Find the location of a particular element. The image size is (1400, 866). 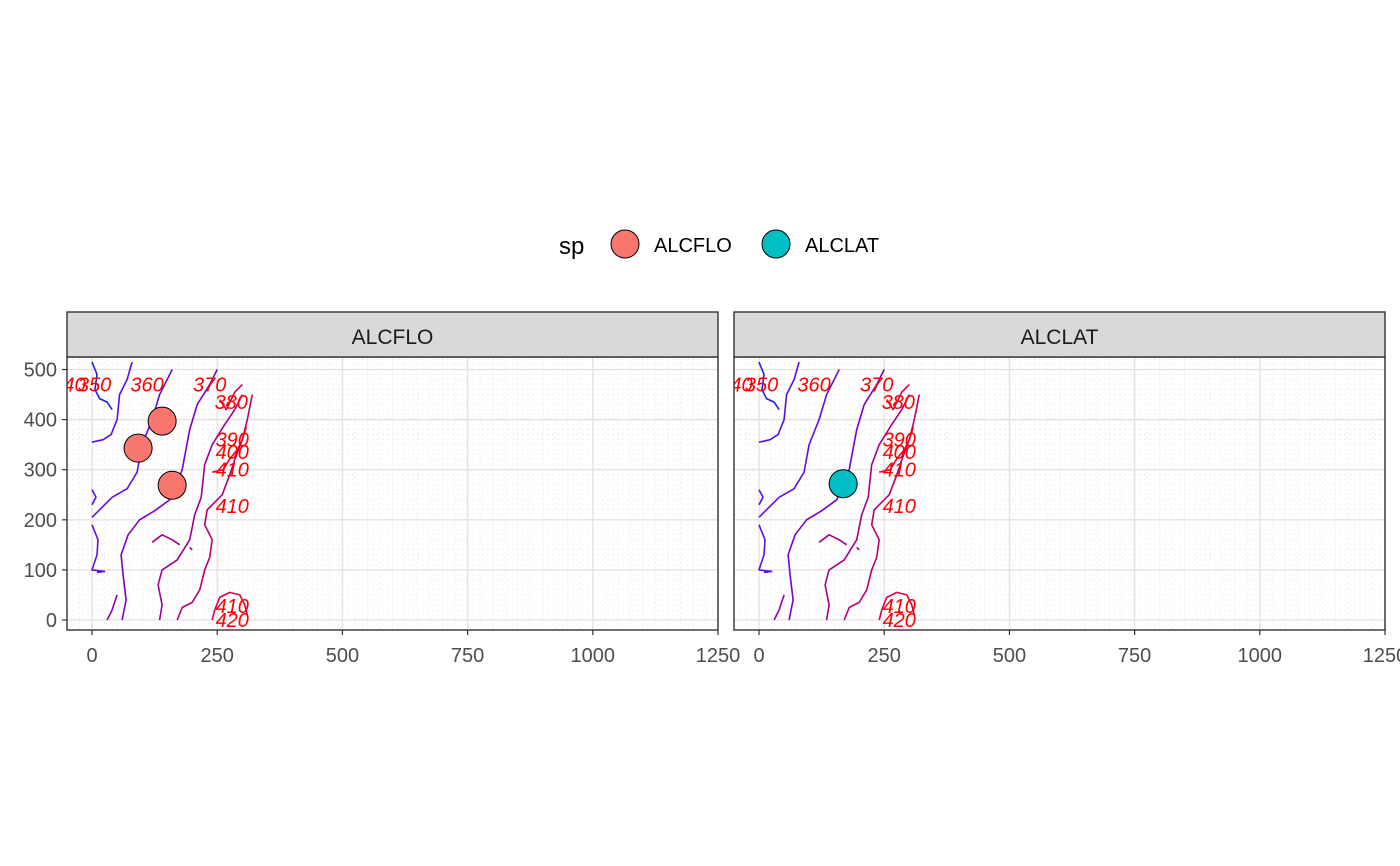

legend: sp ALCFLO ALCLAT is located at coordinates (719, 244).